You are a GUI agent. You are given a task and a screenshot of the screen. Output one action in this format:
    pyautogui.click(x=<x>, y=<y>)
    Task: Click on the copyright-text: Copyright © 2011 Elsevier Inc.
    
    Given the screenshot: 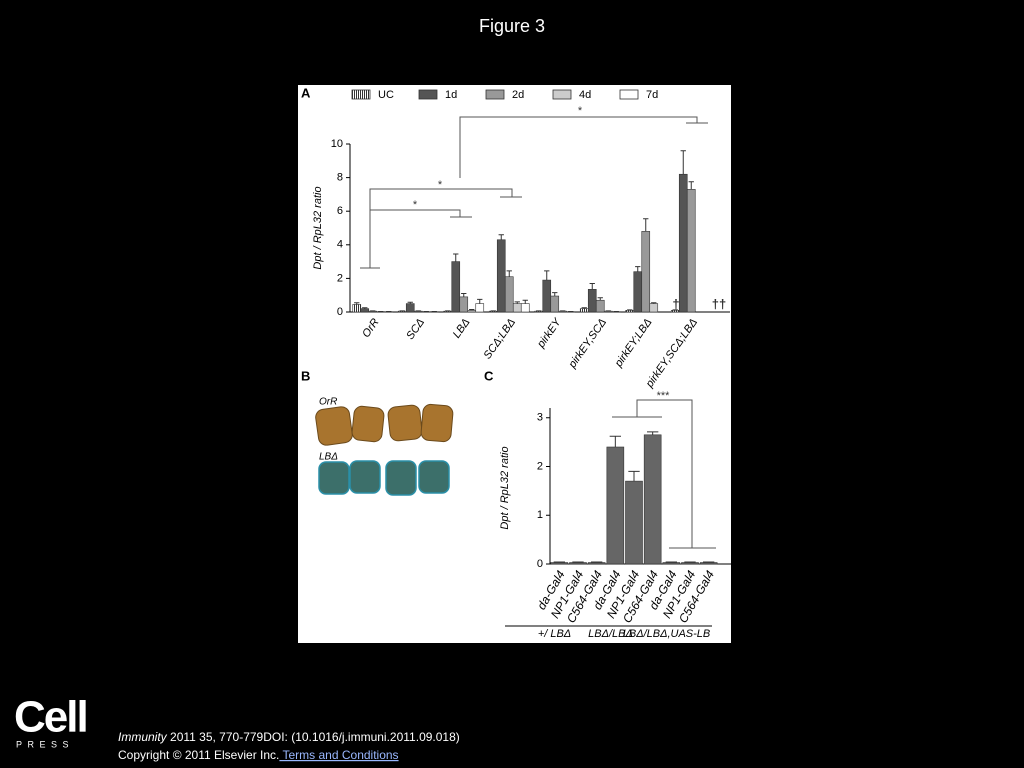 What is the action you would take?
    pyautogui.click(x=198, y=755)
    